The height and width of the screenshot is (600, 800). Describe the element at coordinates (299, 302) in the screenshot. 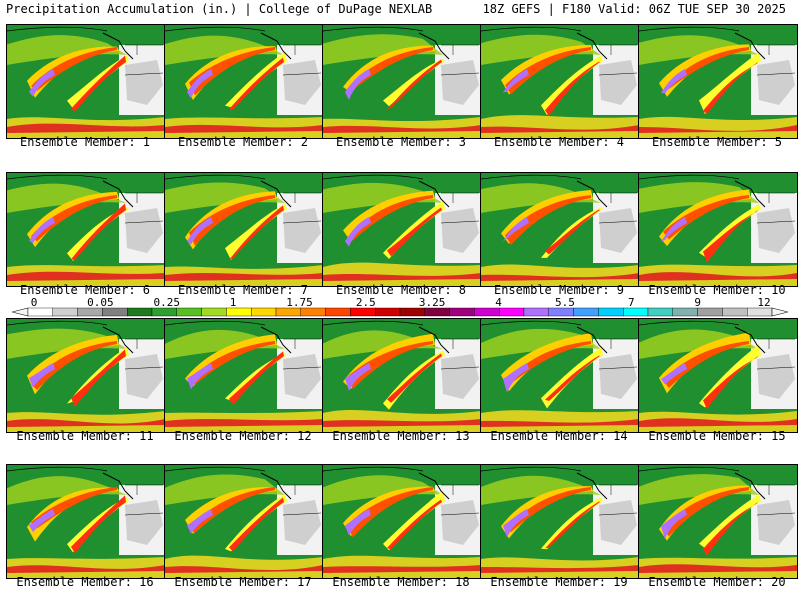

I see `colorbar-tick-label: 1.75` at that location.